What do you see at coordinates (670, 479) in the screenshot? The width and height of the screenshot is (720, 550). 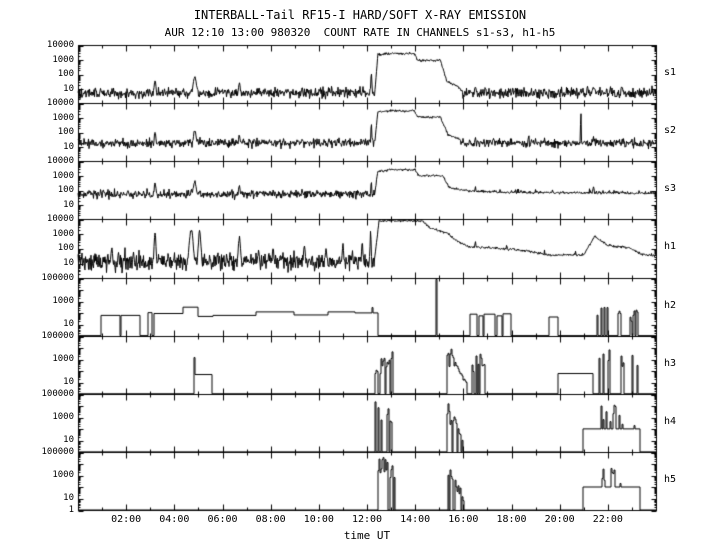 I see `panel-label: h5` at bounding box center [670, 479].